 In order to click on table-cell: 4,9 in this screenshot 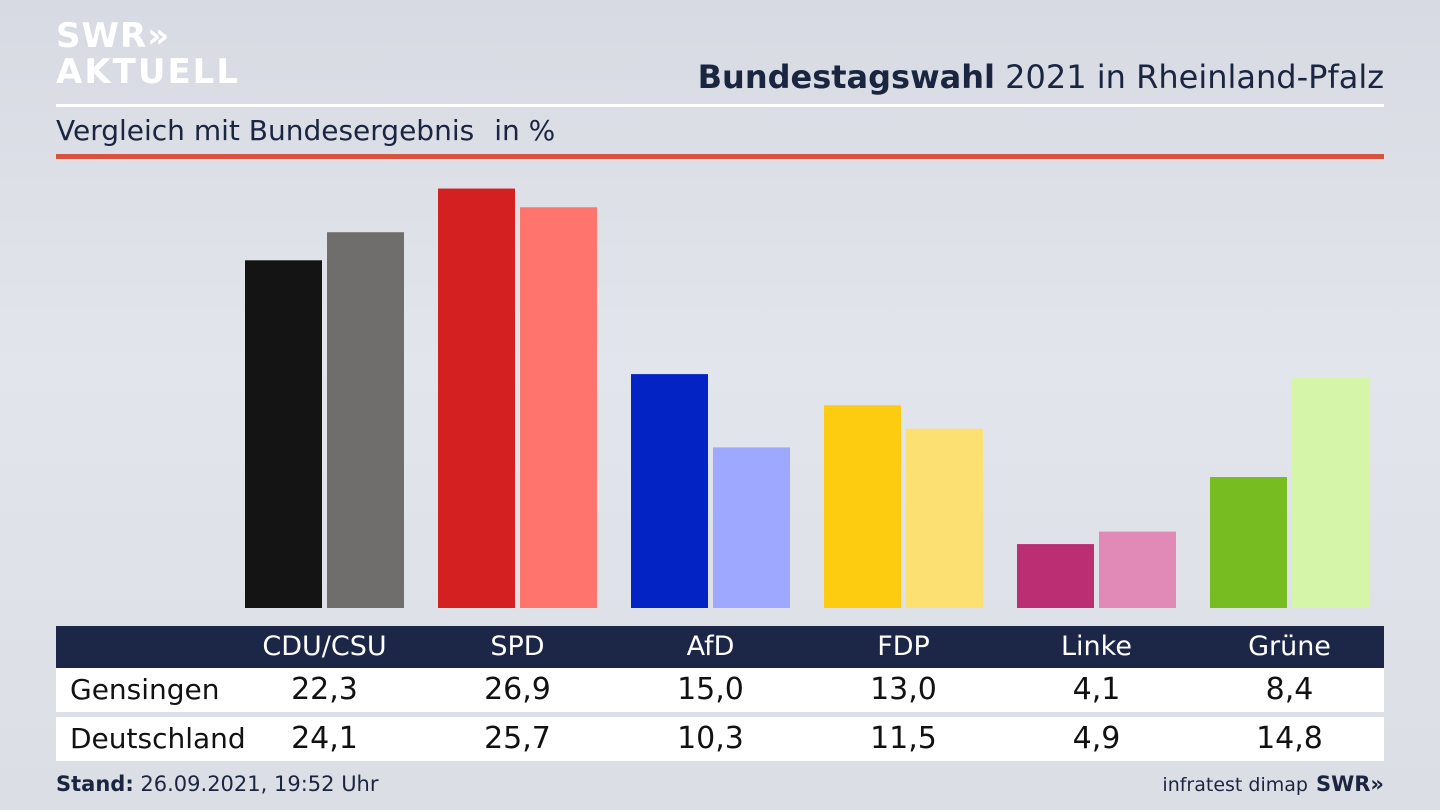, I will do `click(1096, 738)`.